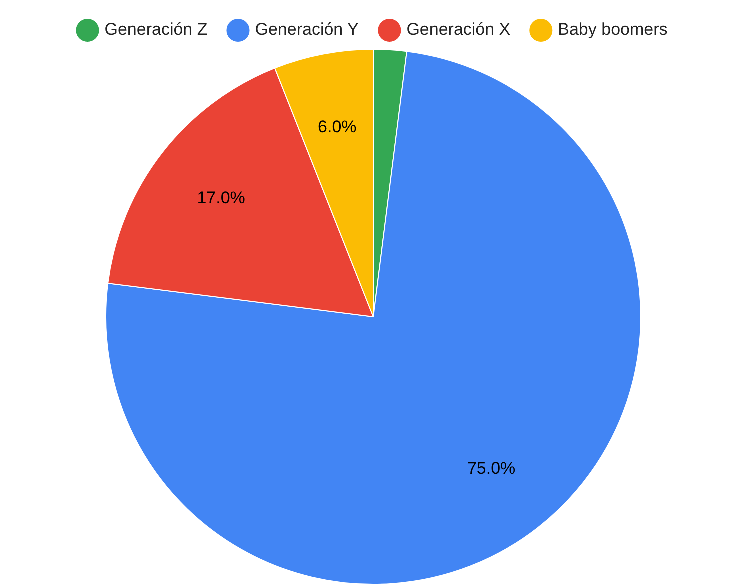  Describe the element at coordinates (221, 198) in the screenshot. I see `data-label: 17.0%` at that location.